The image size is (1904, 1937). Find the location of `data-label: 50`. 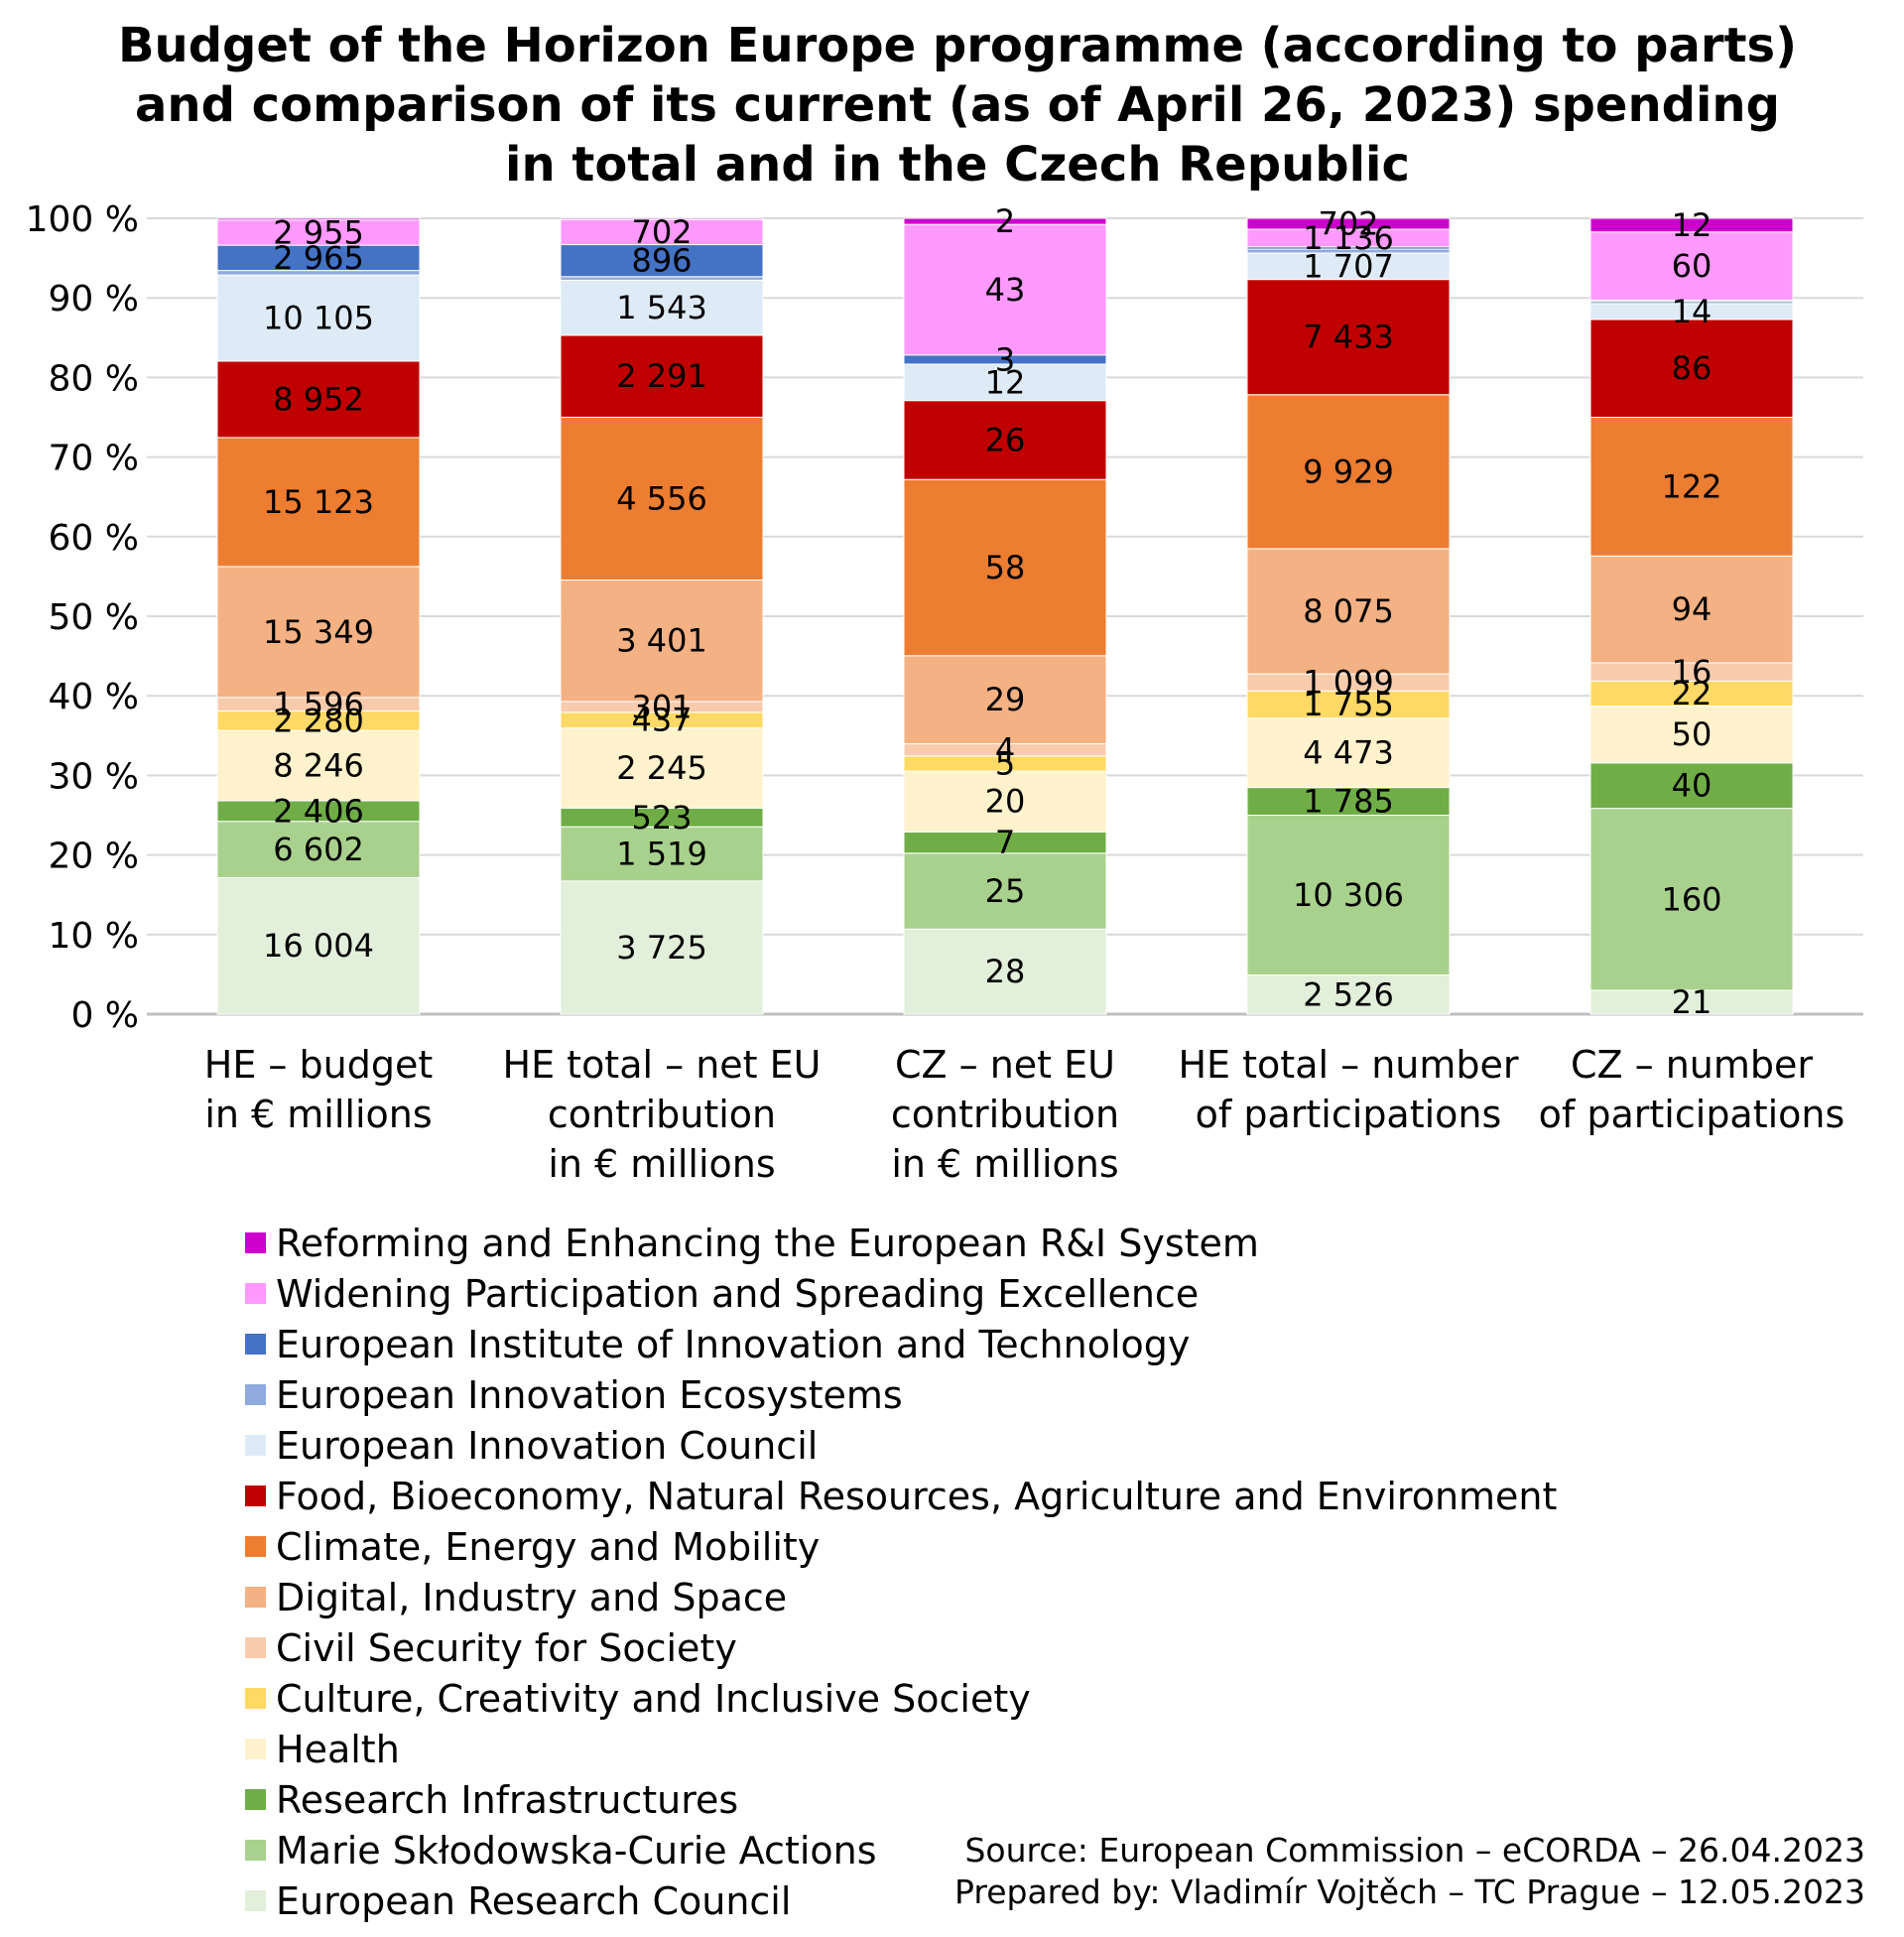

data-label: 50 is located at coordinates (1692, 734).